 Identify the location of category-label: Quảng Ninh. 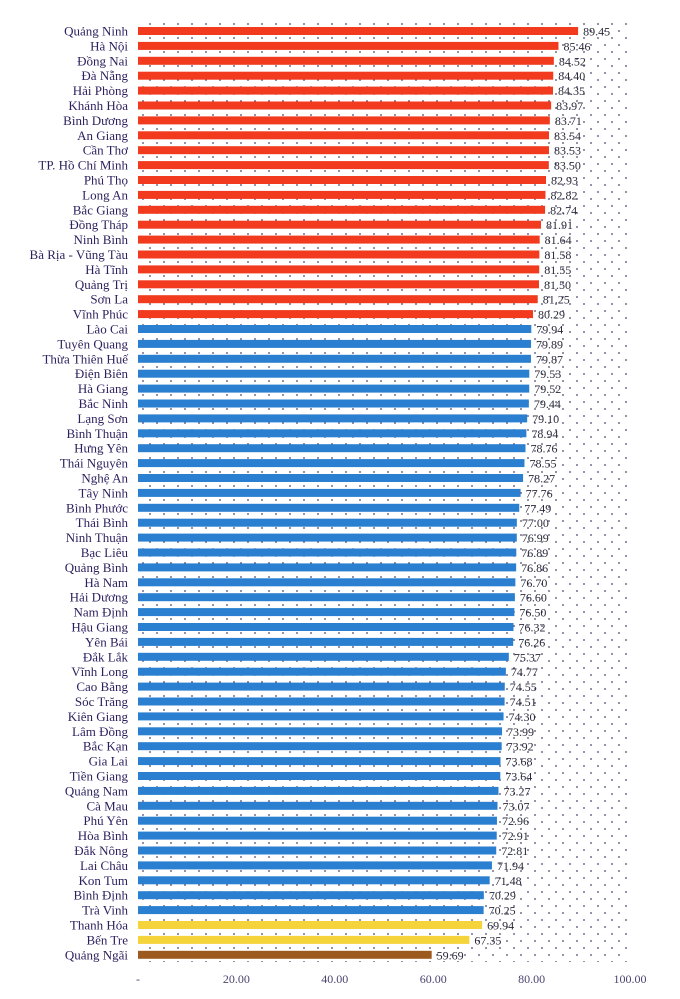
(96, 31).